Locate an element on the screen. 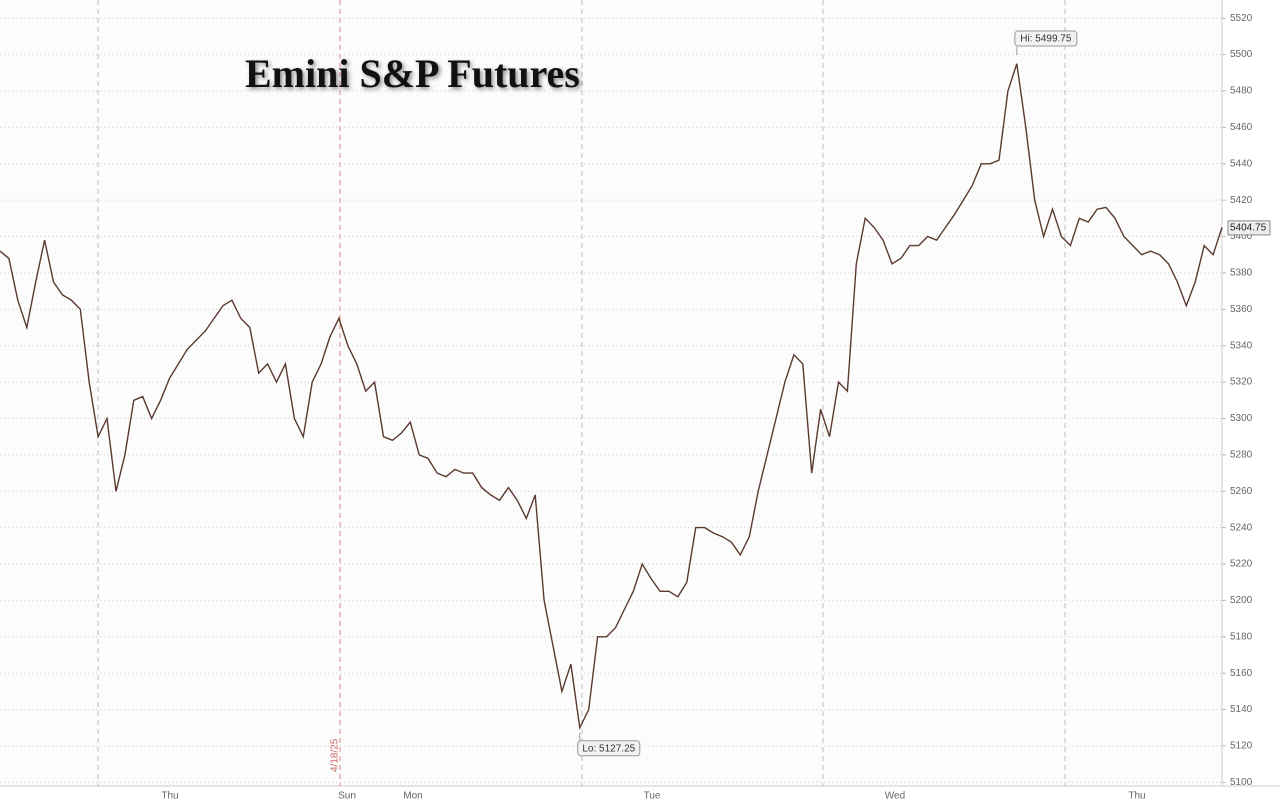  y-tick-label: 5120 is located at coordinates (1241, 746).